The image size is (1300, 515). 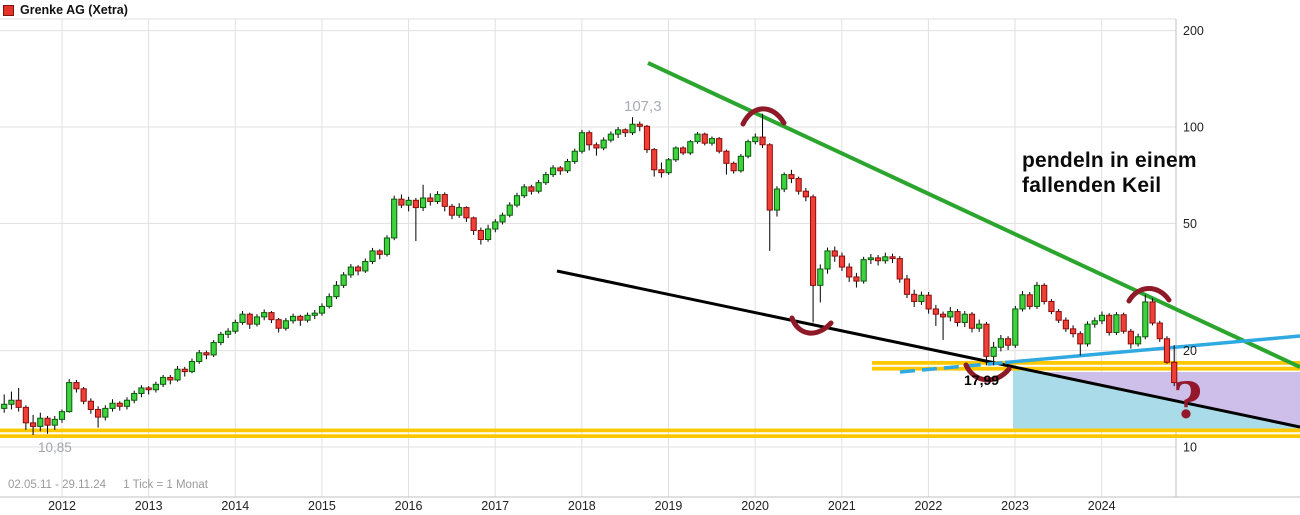 I want to click on price-tick-label: 50, so click(x=1190, y=224).